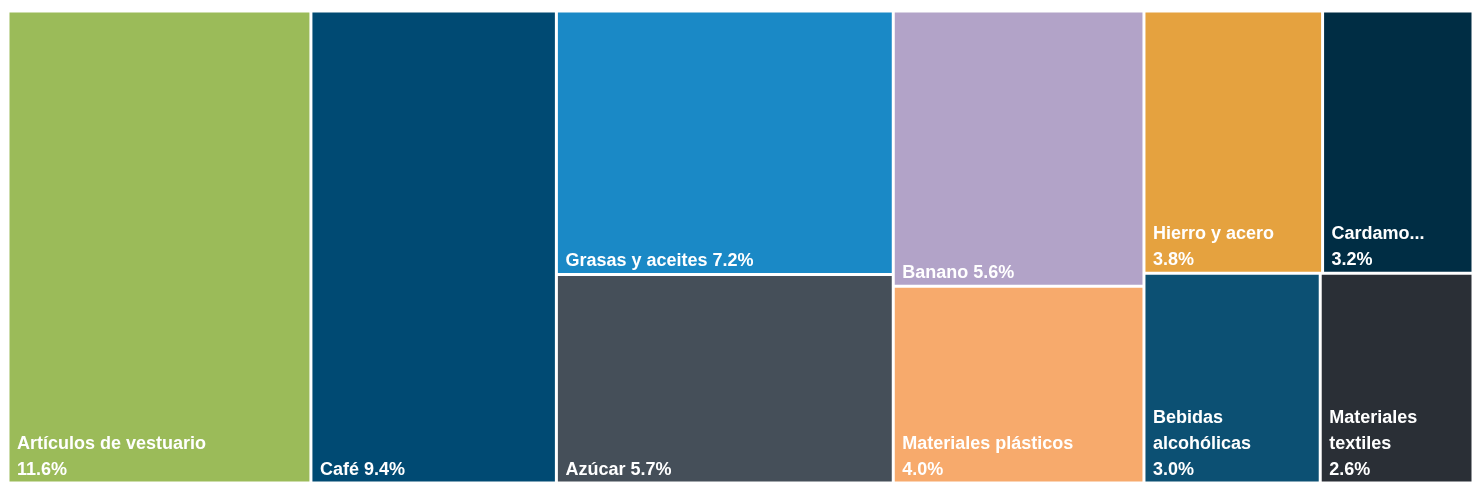  I want to click on category-label: Materiales textiles, so click(1373, 430).